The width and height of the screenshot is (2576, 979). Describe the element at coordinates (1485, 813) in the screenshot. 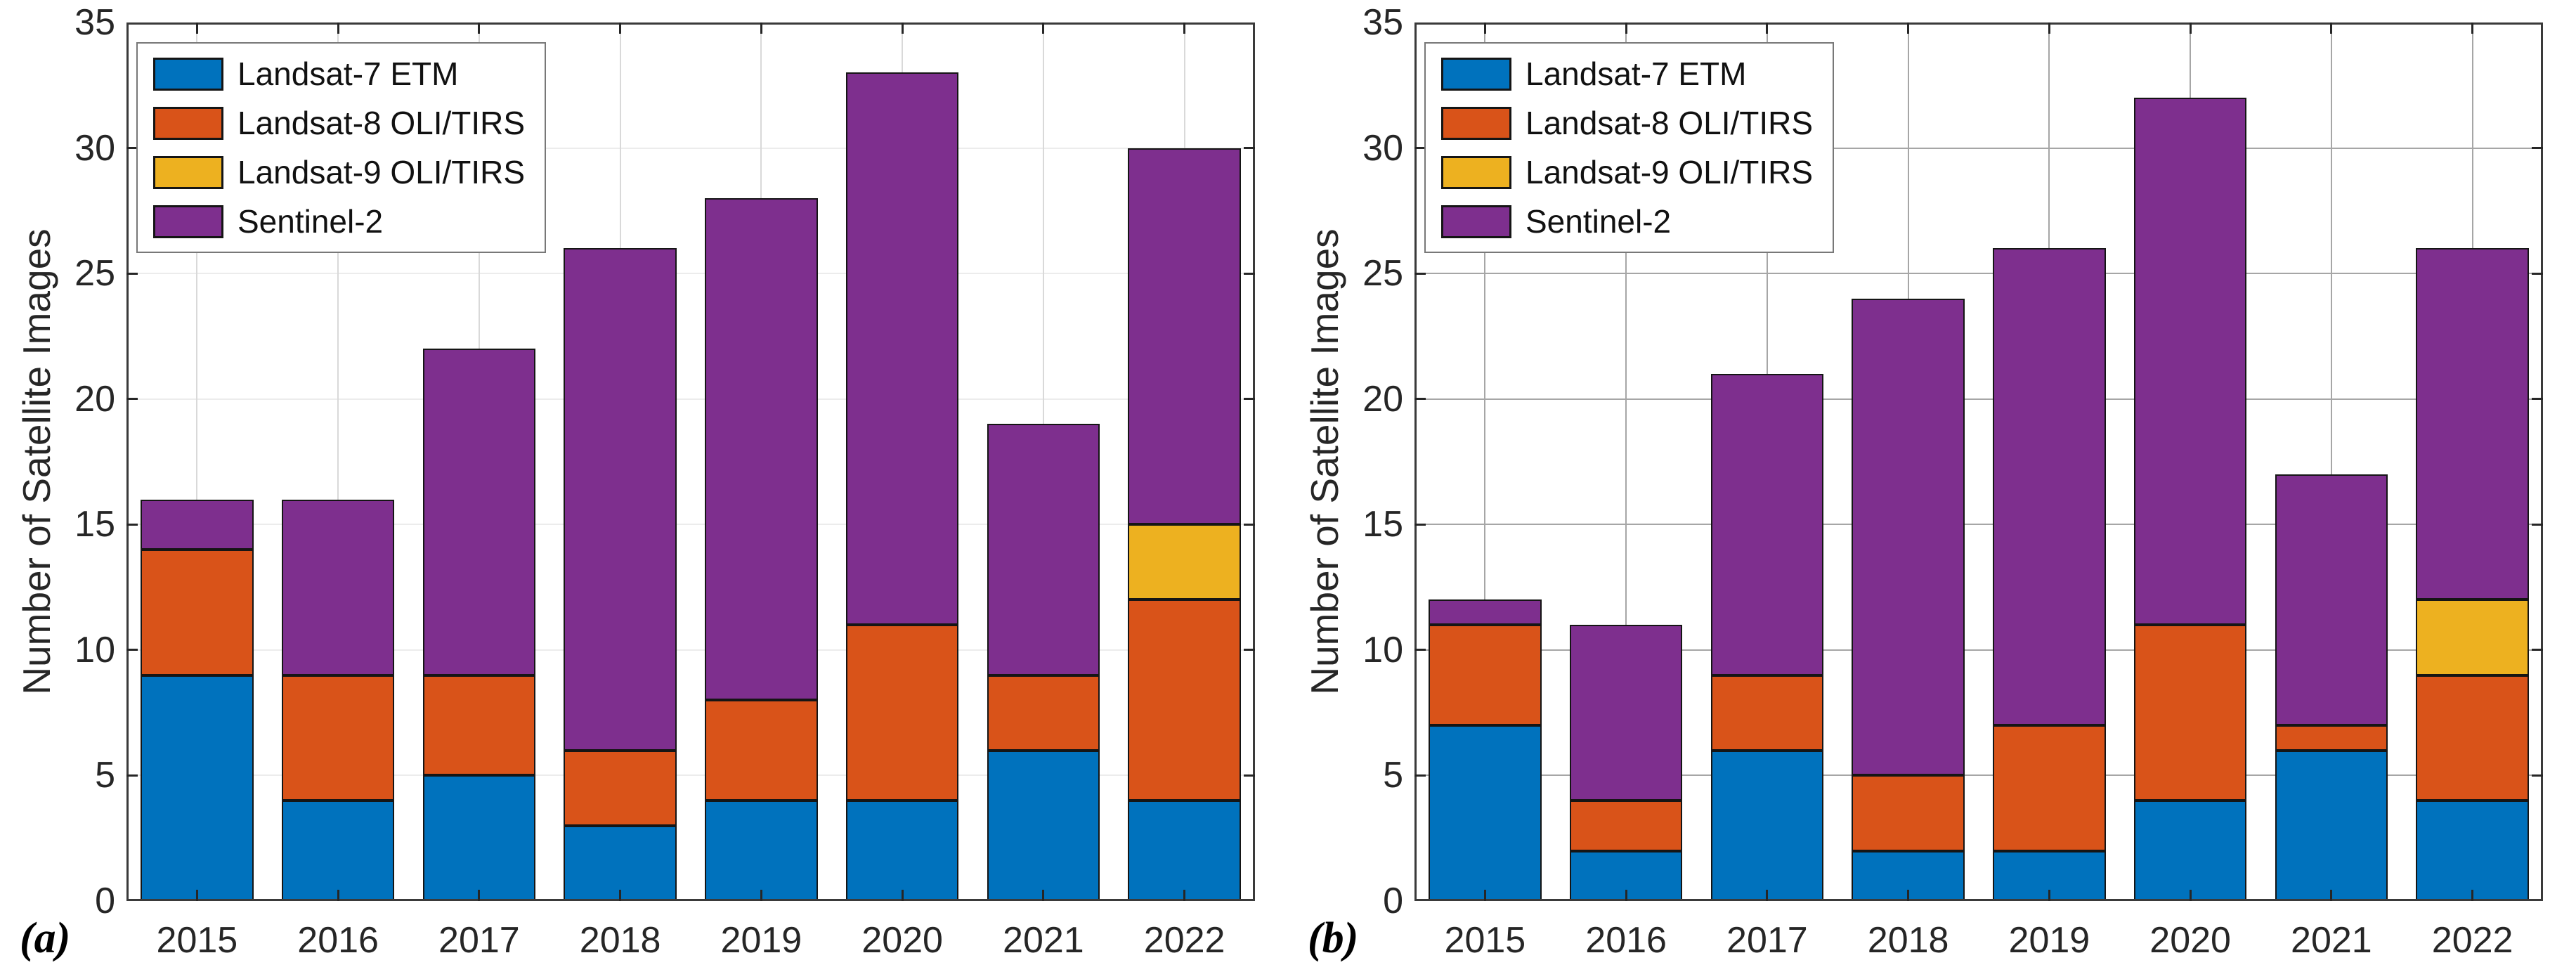

I see `bar-segment-2015-landsat-7-etm` at that location.